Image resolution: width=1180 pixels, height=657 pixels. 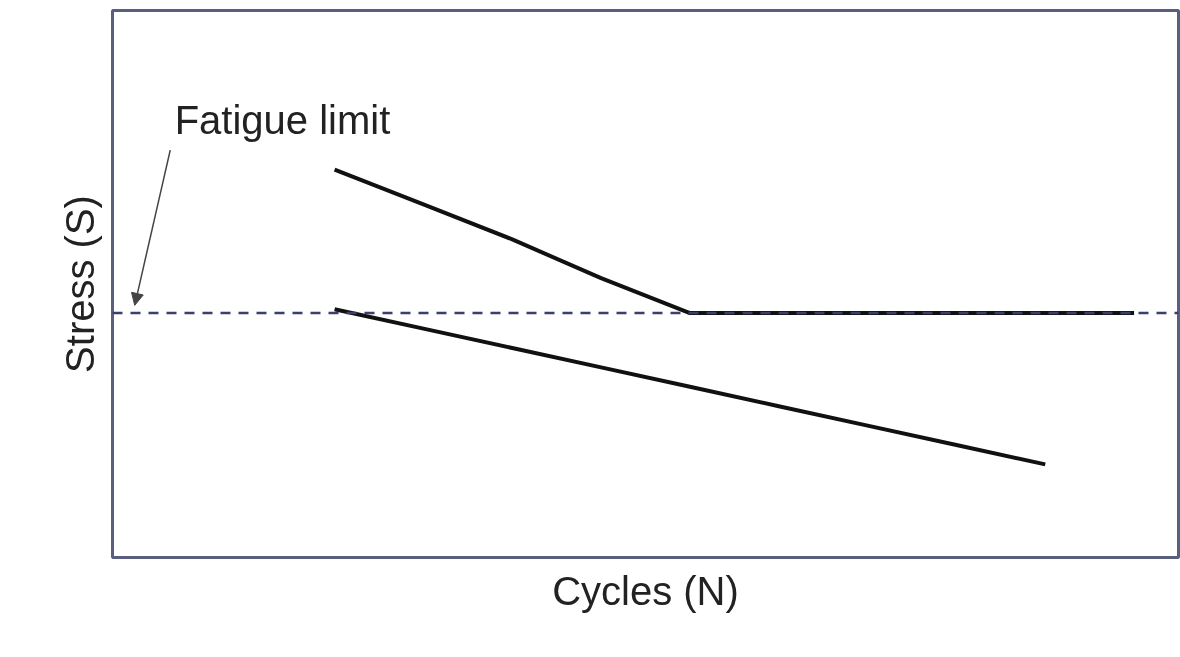 What do you see at coordinates (79, 284) in the screenshot?
I see `y-axis-title: Stress (S)` at bounding box center [79, 284].